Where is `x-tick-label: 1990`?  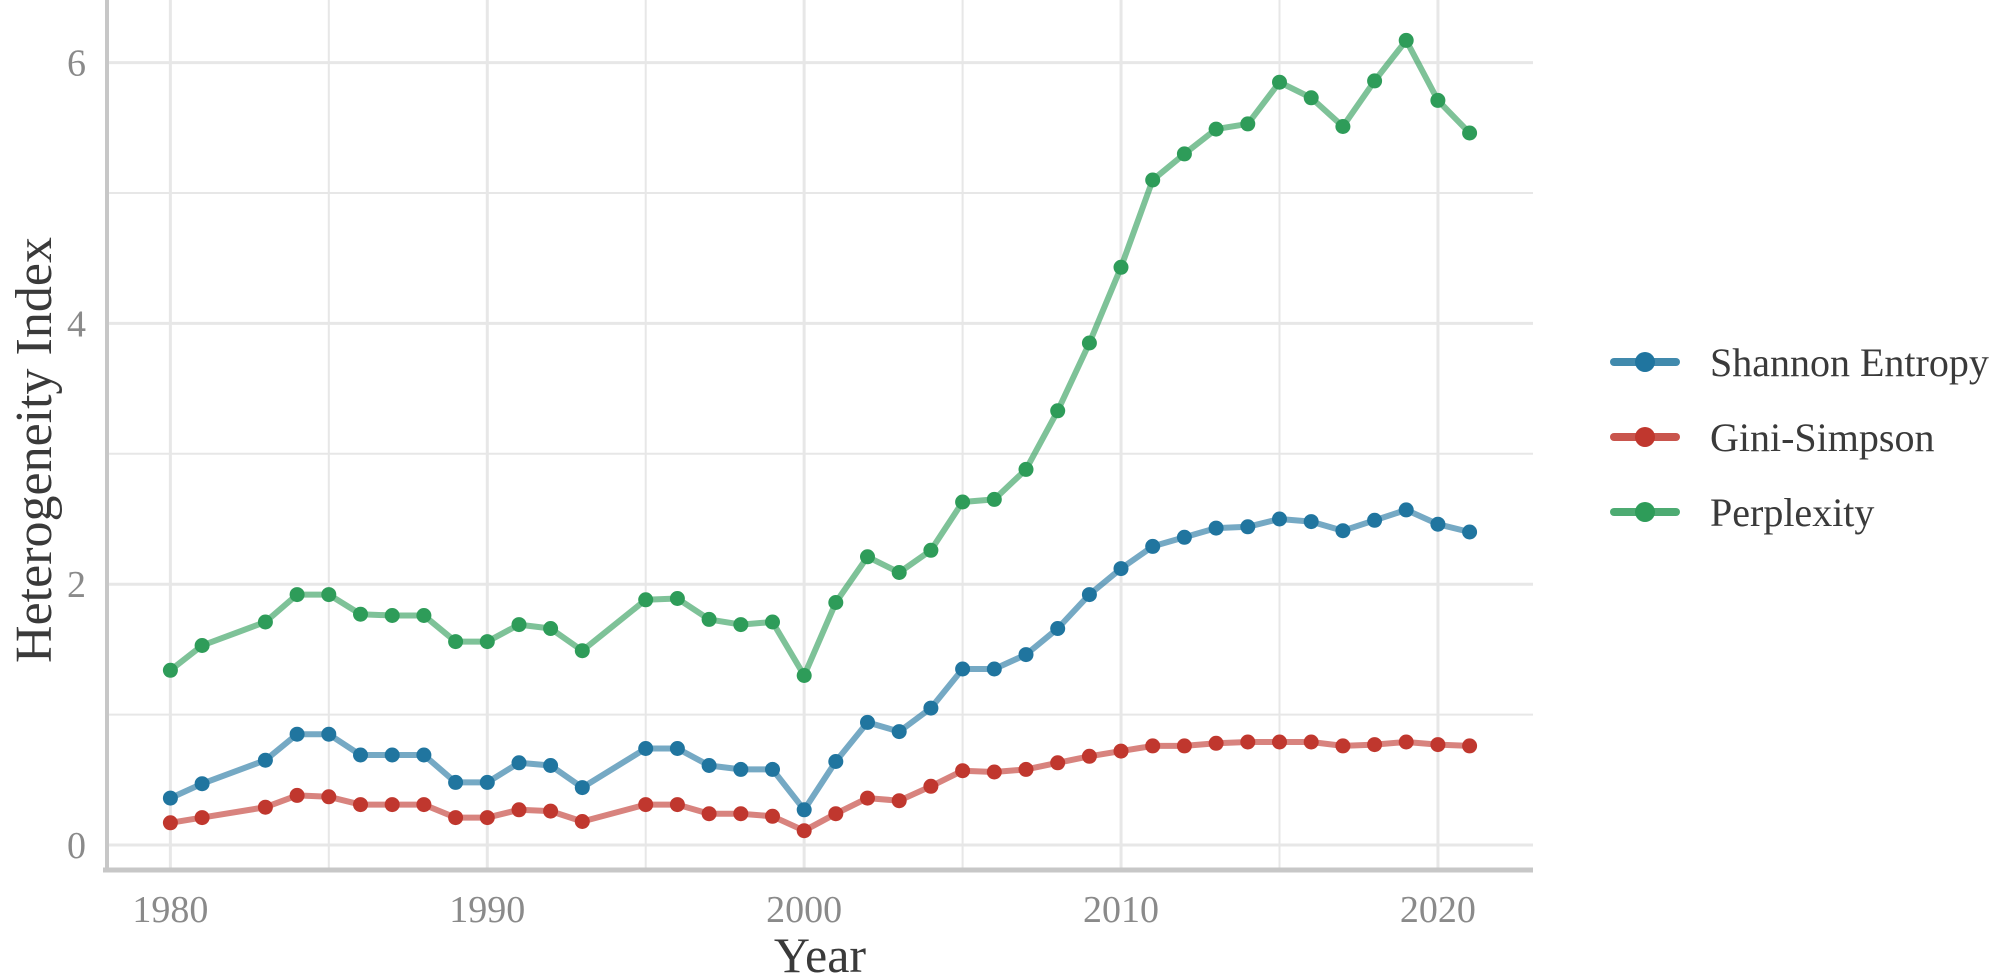
x-tick-label: 1990 is located at coordinates (487, 910).